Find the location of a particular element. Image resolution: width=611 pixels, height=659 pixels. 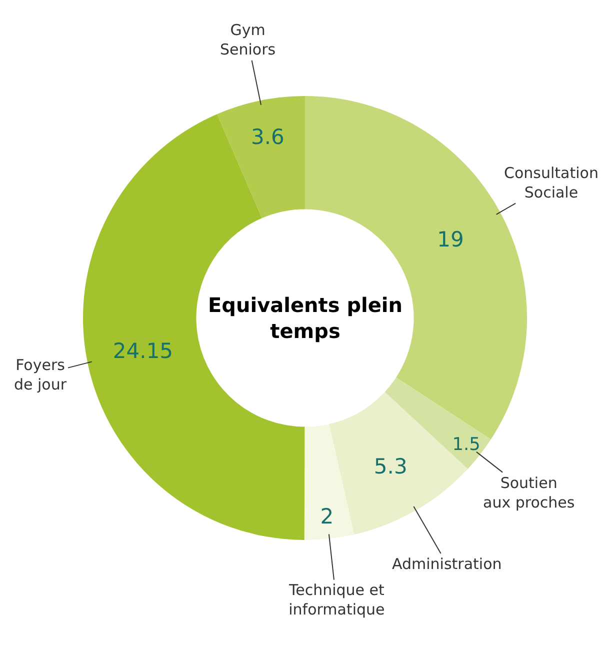

data-label: 1.5 is located at coordinates (466, 444).